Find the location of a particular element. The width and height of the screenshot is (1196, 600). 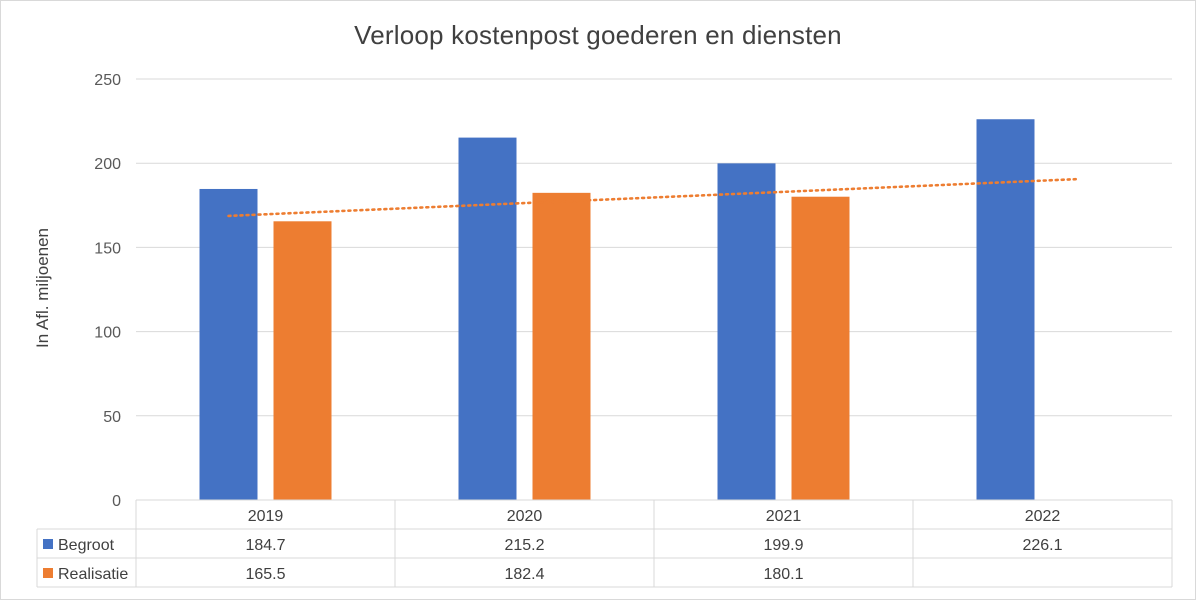

legend-swatch-realisatie is located at coordinates (48, 573).